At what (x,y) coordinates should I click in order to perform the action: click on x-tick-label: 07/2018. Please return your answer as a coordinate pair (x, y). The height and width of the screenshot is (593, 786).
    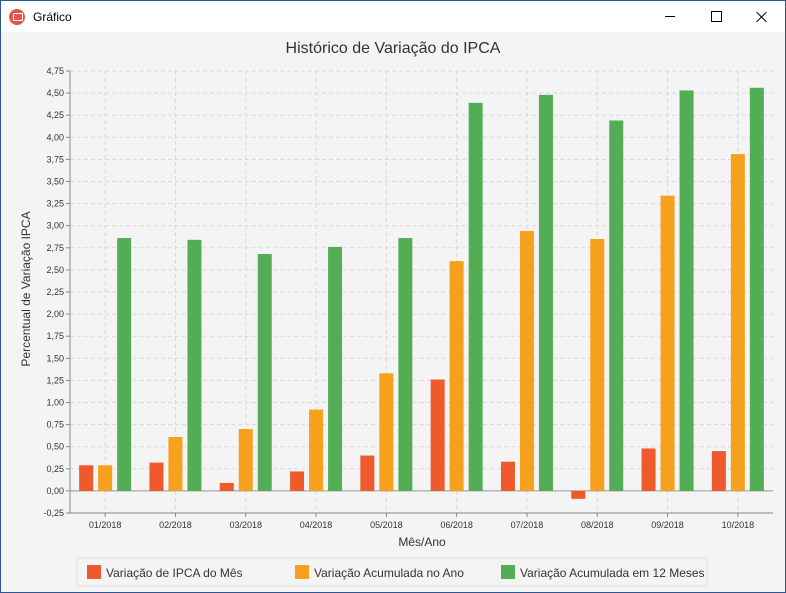
    Looking at the image, I should click on (527, 525).